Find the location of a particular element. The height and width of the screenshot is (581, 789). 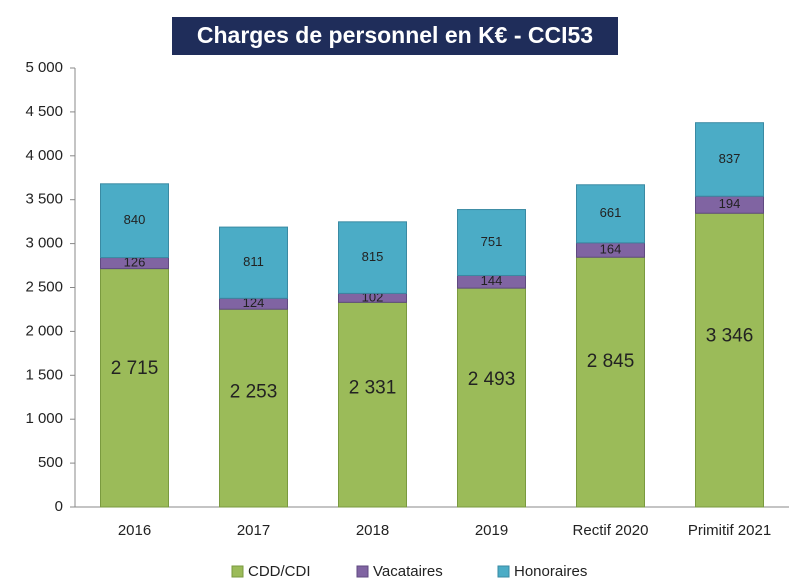

x-tick-label: Rectif 2020 is located at coordinates (611, 530).